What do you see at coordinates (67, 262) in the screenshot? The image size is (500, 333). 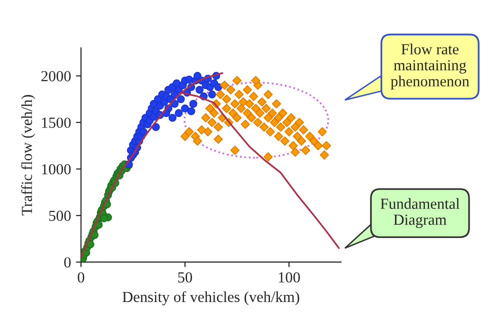 I see `y-tick-label: 0` at bounding box center [67, 262].